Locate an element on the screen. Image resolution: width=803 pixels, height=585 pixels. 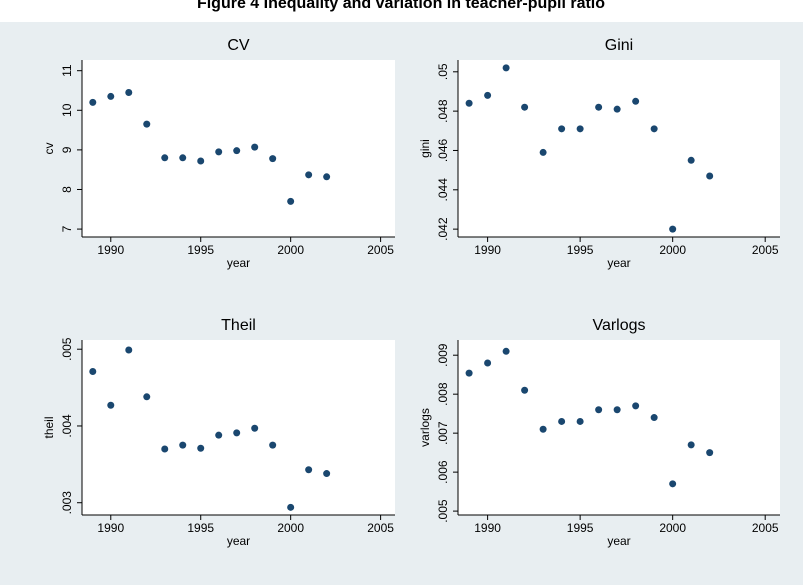
y-tick-label: 7 is located at coordinates (67, 228).